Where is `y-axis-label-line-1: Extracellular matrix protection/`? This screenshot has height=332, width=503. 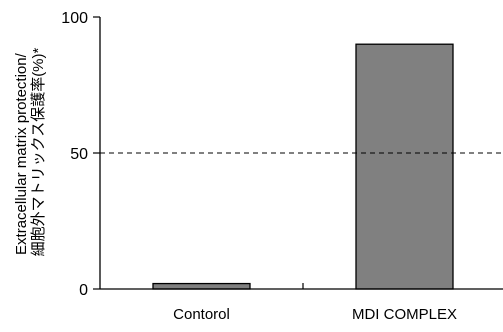
y-axis-label-line-1: Extracellular matrix protection/ is located at coordinates (21, 153).